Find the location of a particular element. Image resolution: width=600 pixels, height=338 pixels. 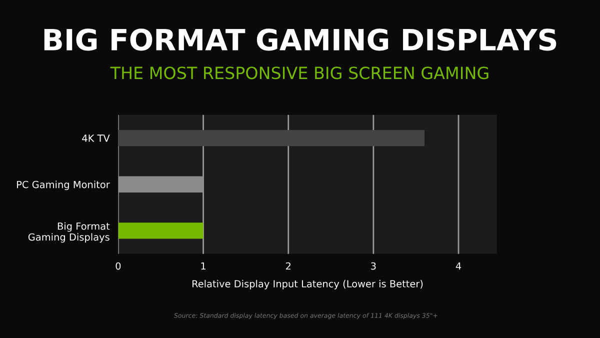

x-tick-label: 2 is located at coordinates (288, 266).